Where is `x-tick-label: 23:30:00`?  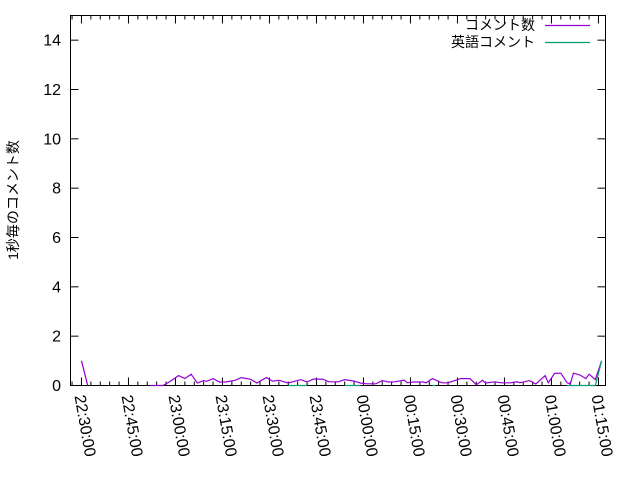
x-tick-label: 23:30:00 is located at coordinates (273, 426).